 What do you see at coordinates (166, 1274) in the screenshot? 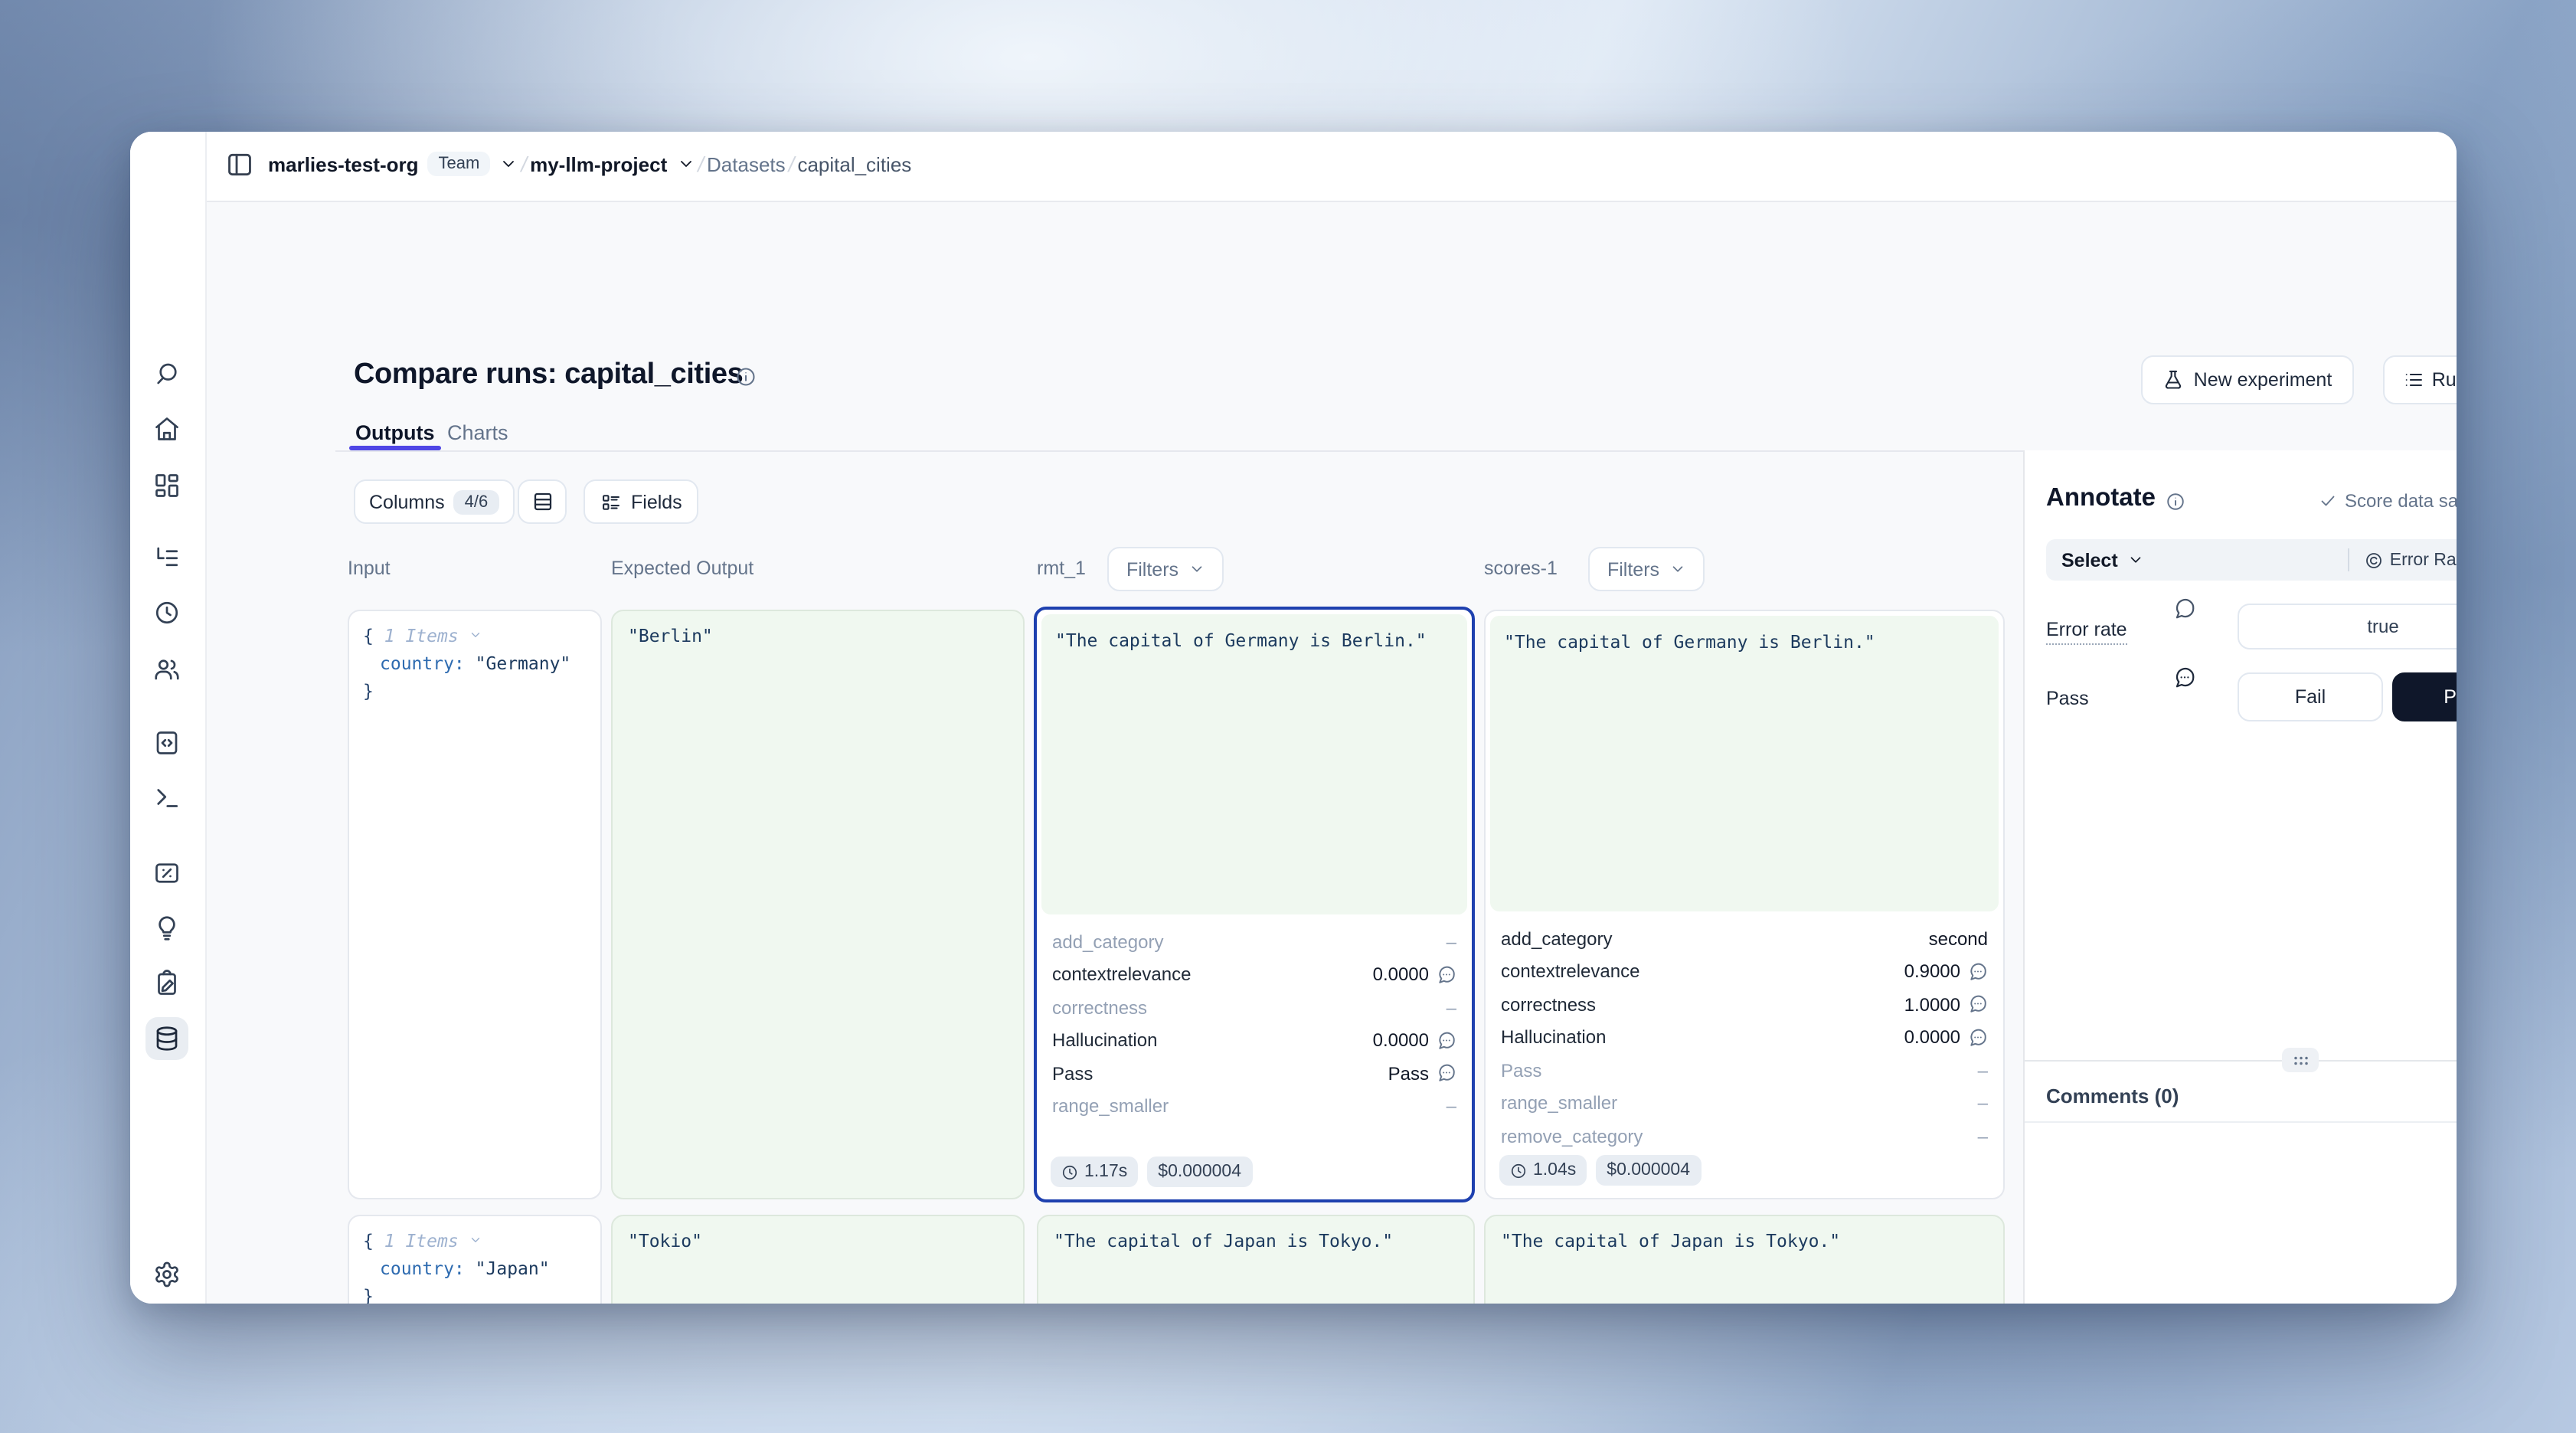
I see `settings-gear-icon` at bounding box center [166, 1274].